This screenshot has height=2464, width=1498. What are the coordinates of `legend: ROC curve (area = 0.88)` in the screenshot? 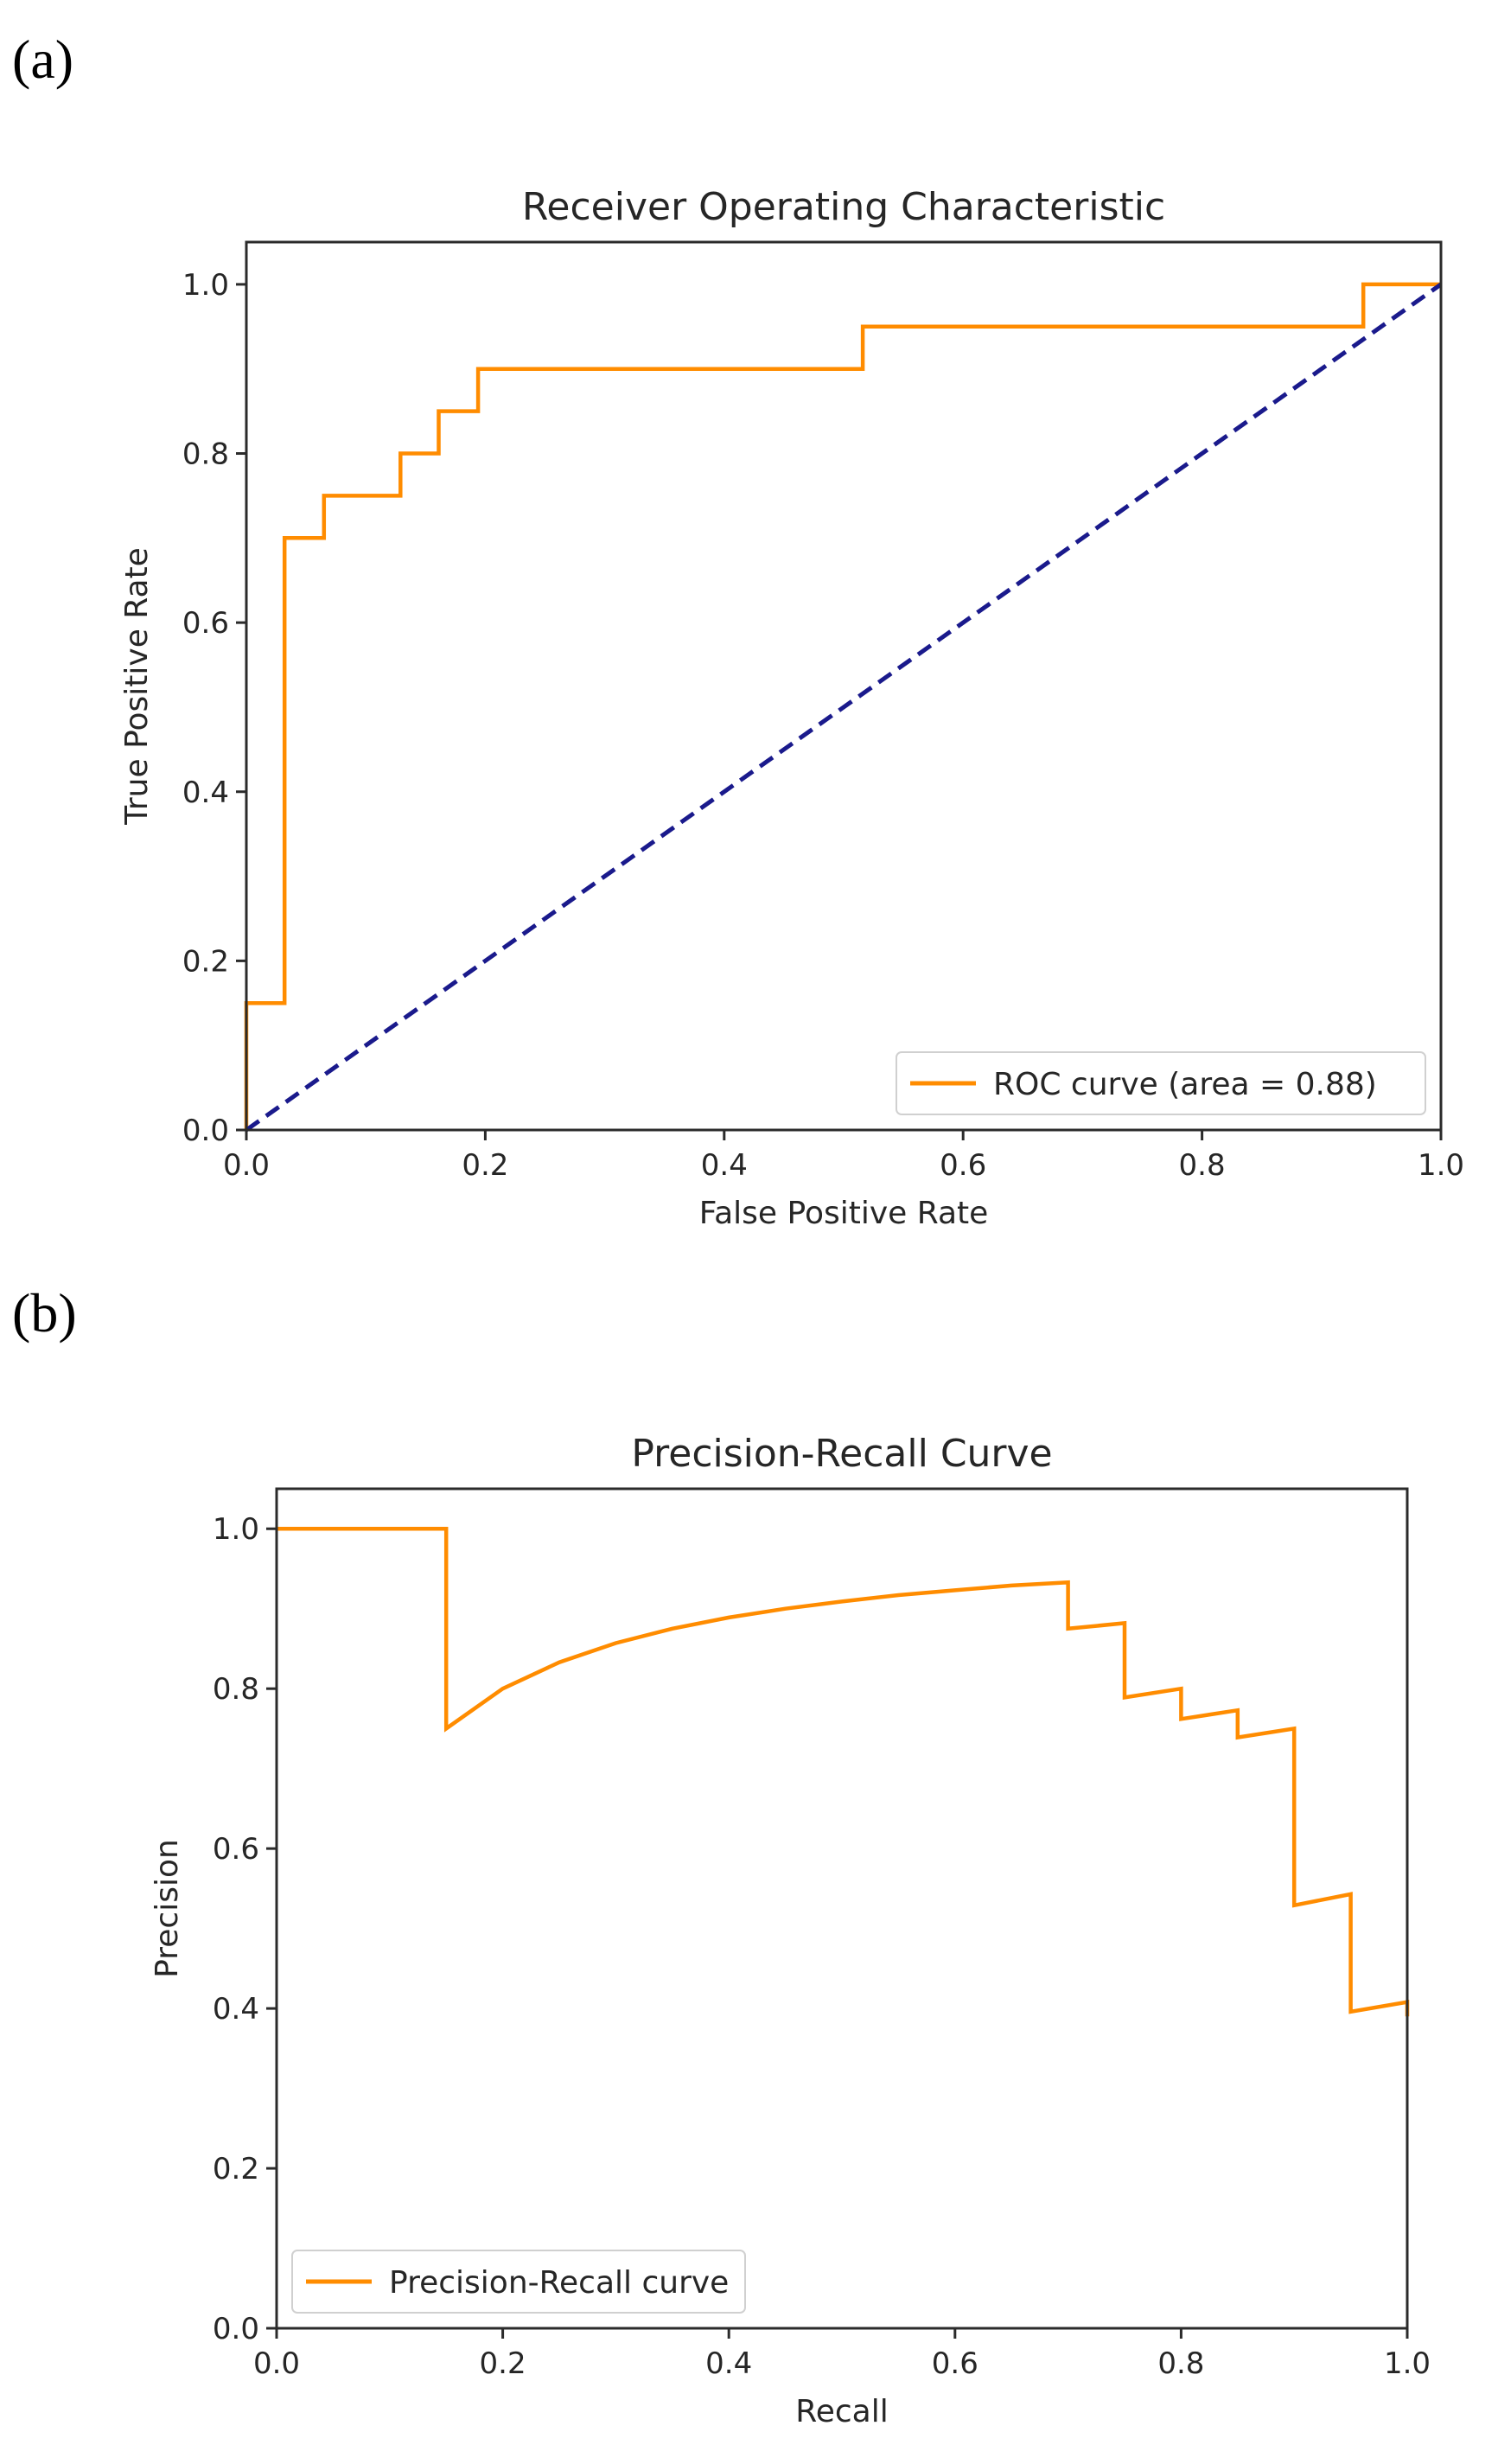 It's located at (1161, 1083).